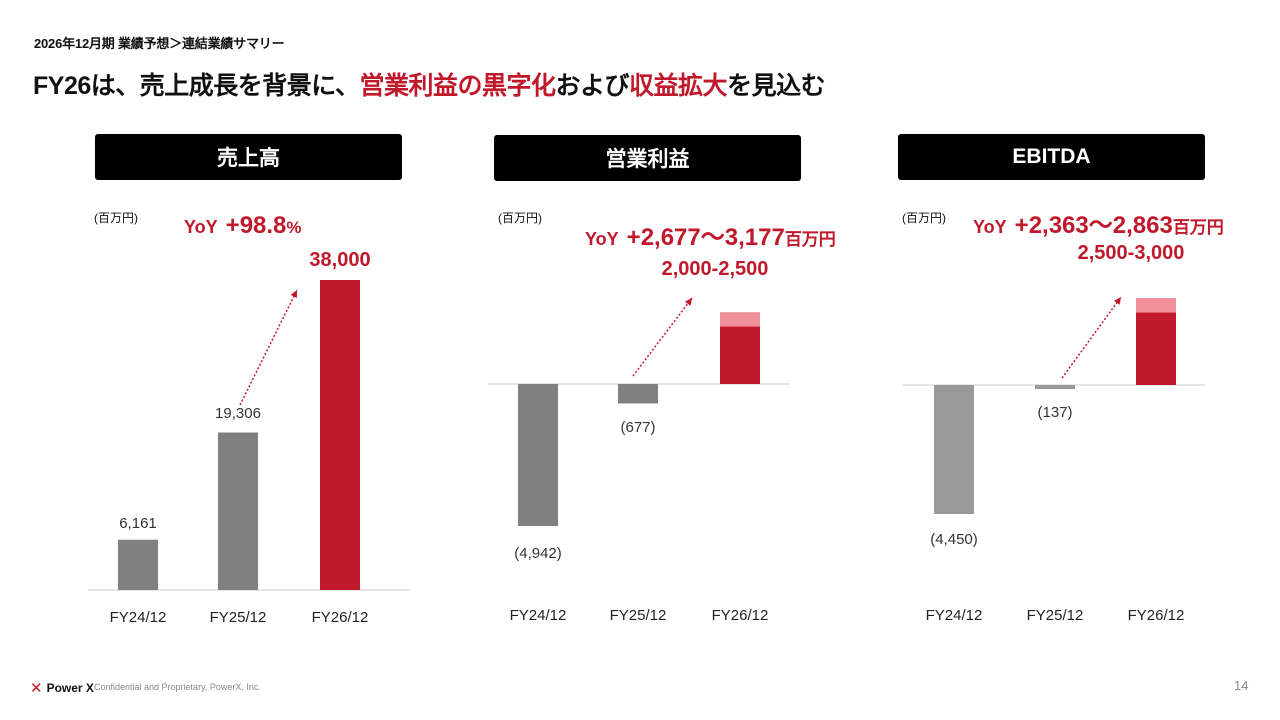 This screenshot has height=720, width=1280. I want to click on panel-header-ebitda: EBITDA, so click(1051, 157).